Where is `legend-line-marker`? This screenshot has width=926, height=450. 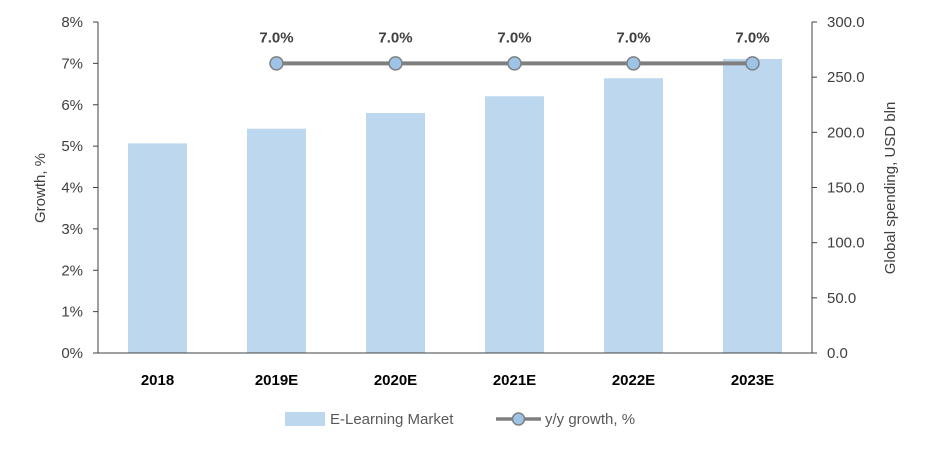
legend-line-marker is located at coordinates (518, 419).